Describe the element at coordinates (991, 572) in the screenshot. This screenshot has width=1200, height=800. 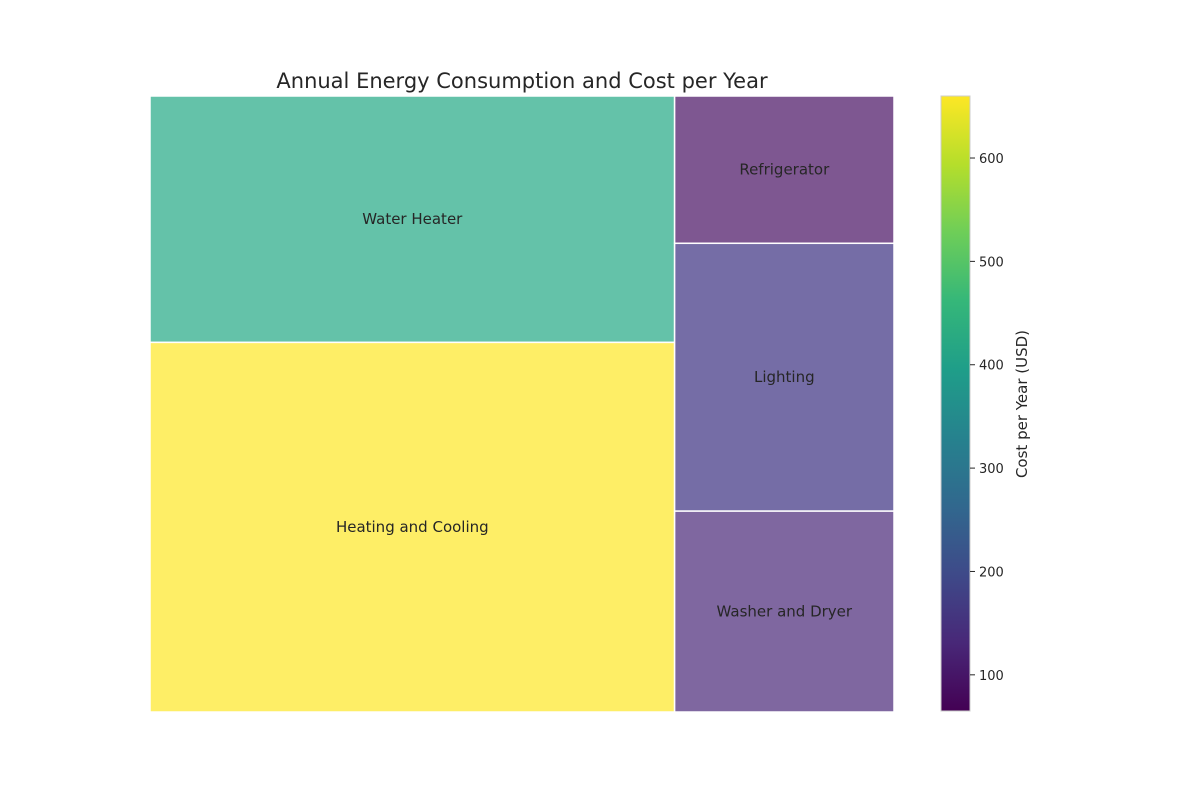
I see `colorbar-tick-label: 200` at that location.